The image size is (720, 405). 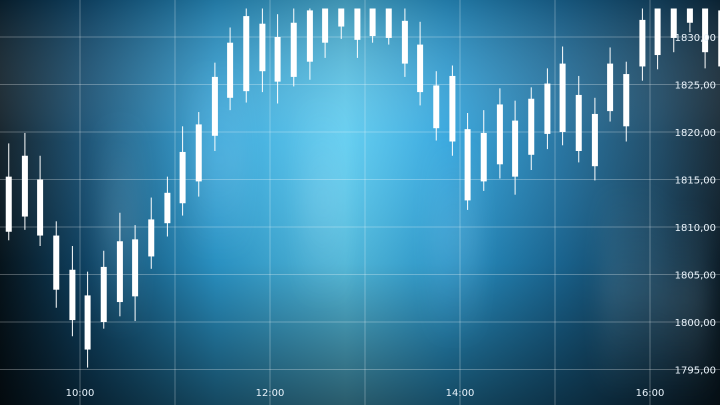 I want to click on x-tick-label: 14:00, so click(x=460, y=393).